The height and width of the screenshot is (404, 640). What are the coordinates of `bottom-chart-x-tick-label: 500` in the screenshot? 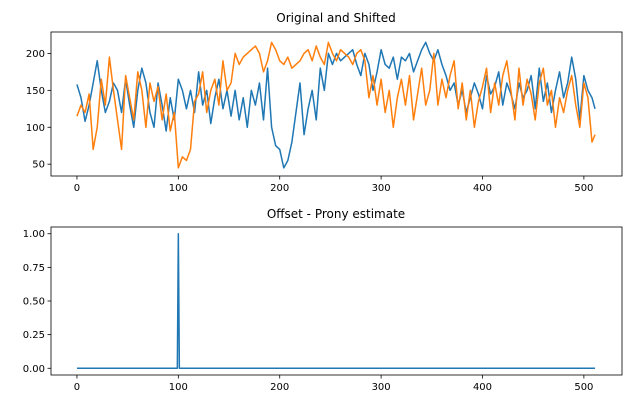 It's located at (583, 387).